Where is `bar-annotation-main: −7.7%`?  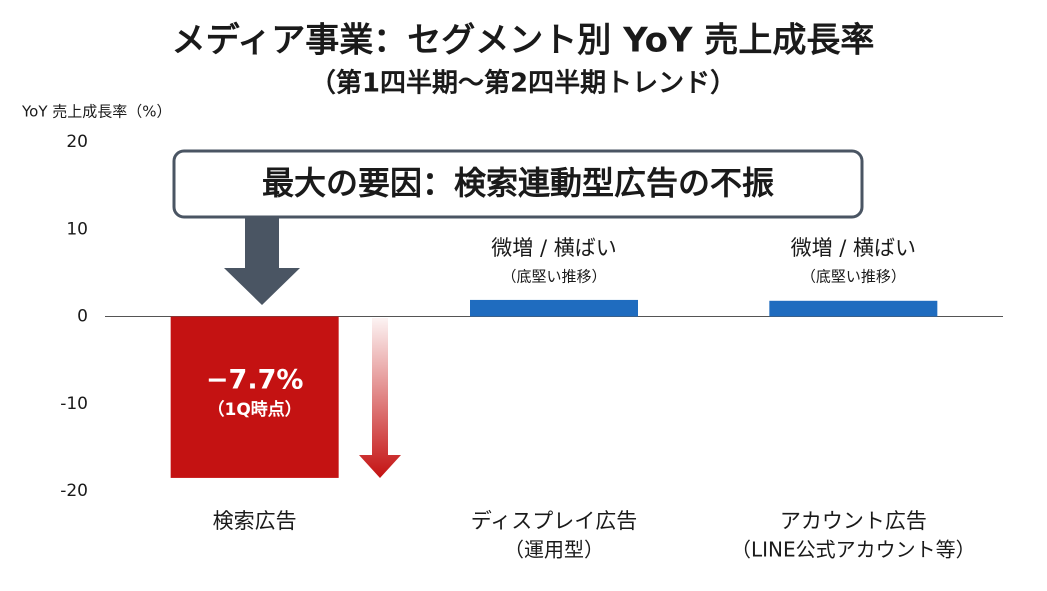 bar-annotation-main: −7.7% is located at coordinates (255, 380).